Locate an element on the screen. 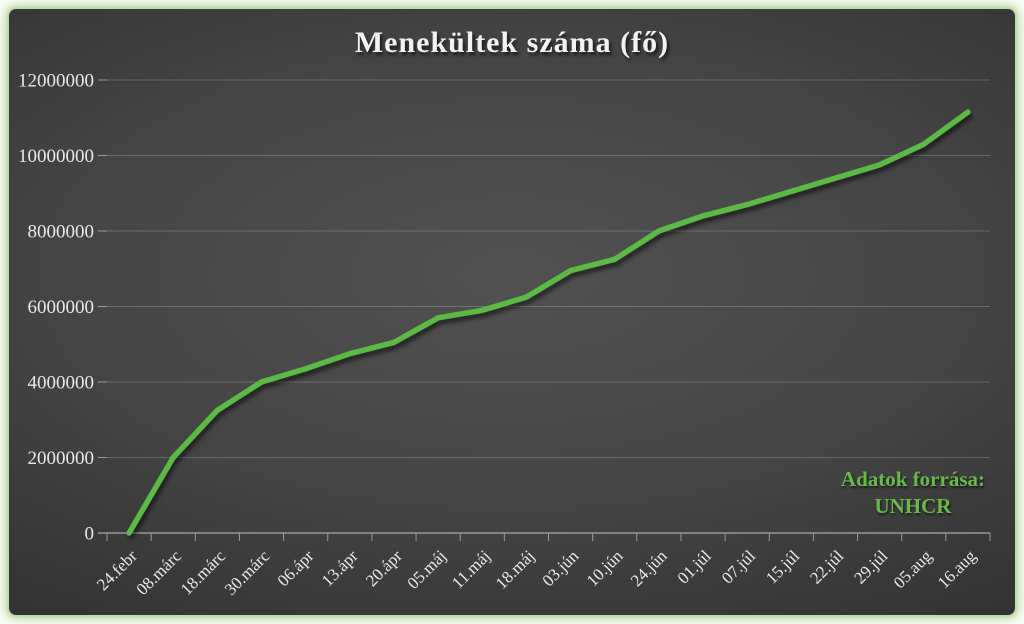  x-axis-tick-label: 08.márc is located at coordinates (159, 572).